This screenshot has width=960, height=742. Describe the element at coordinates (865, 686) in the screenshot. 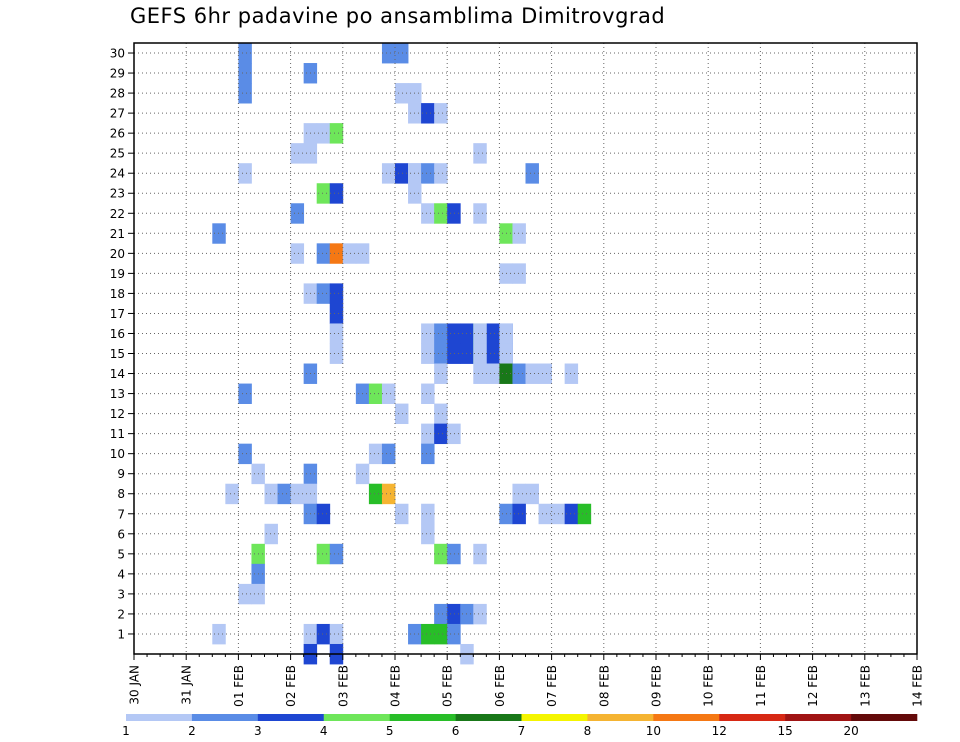

I see `x-tick-label: 13 FEB` at that location.